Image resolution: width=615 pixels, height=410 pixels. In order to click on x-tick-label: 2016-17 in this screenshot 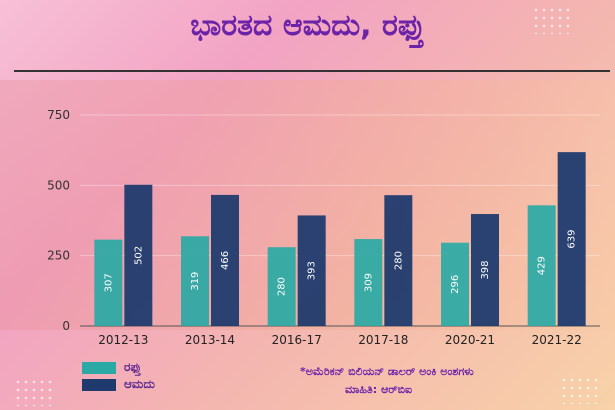, I will do `click(297, 340)`.